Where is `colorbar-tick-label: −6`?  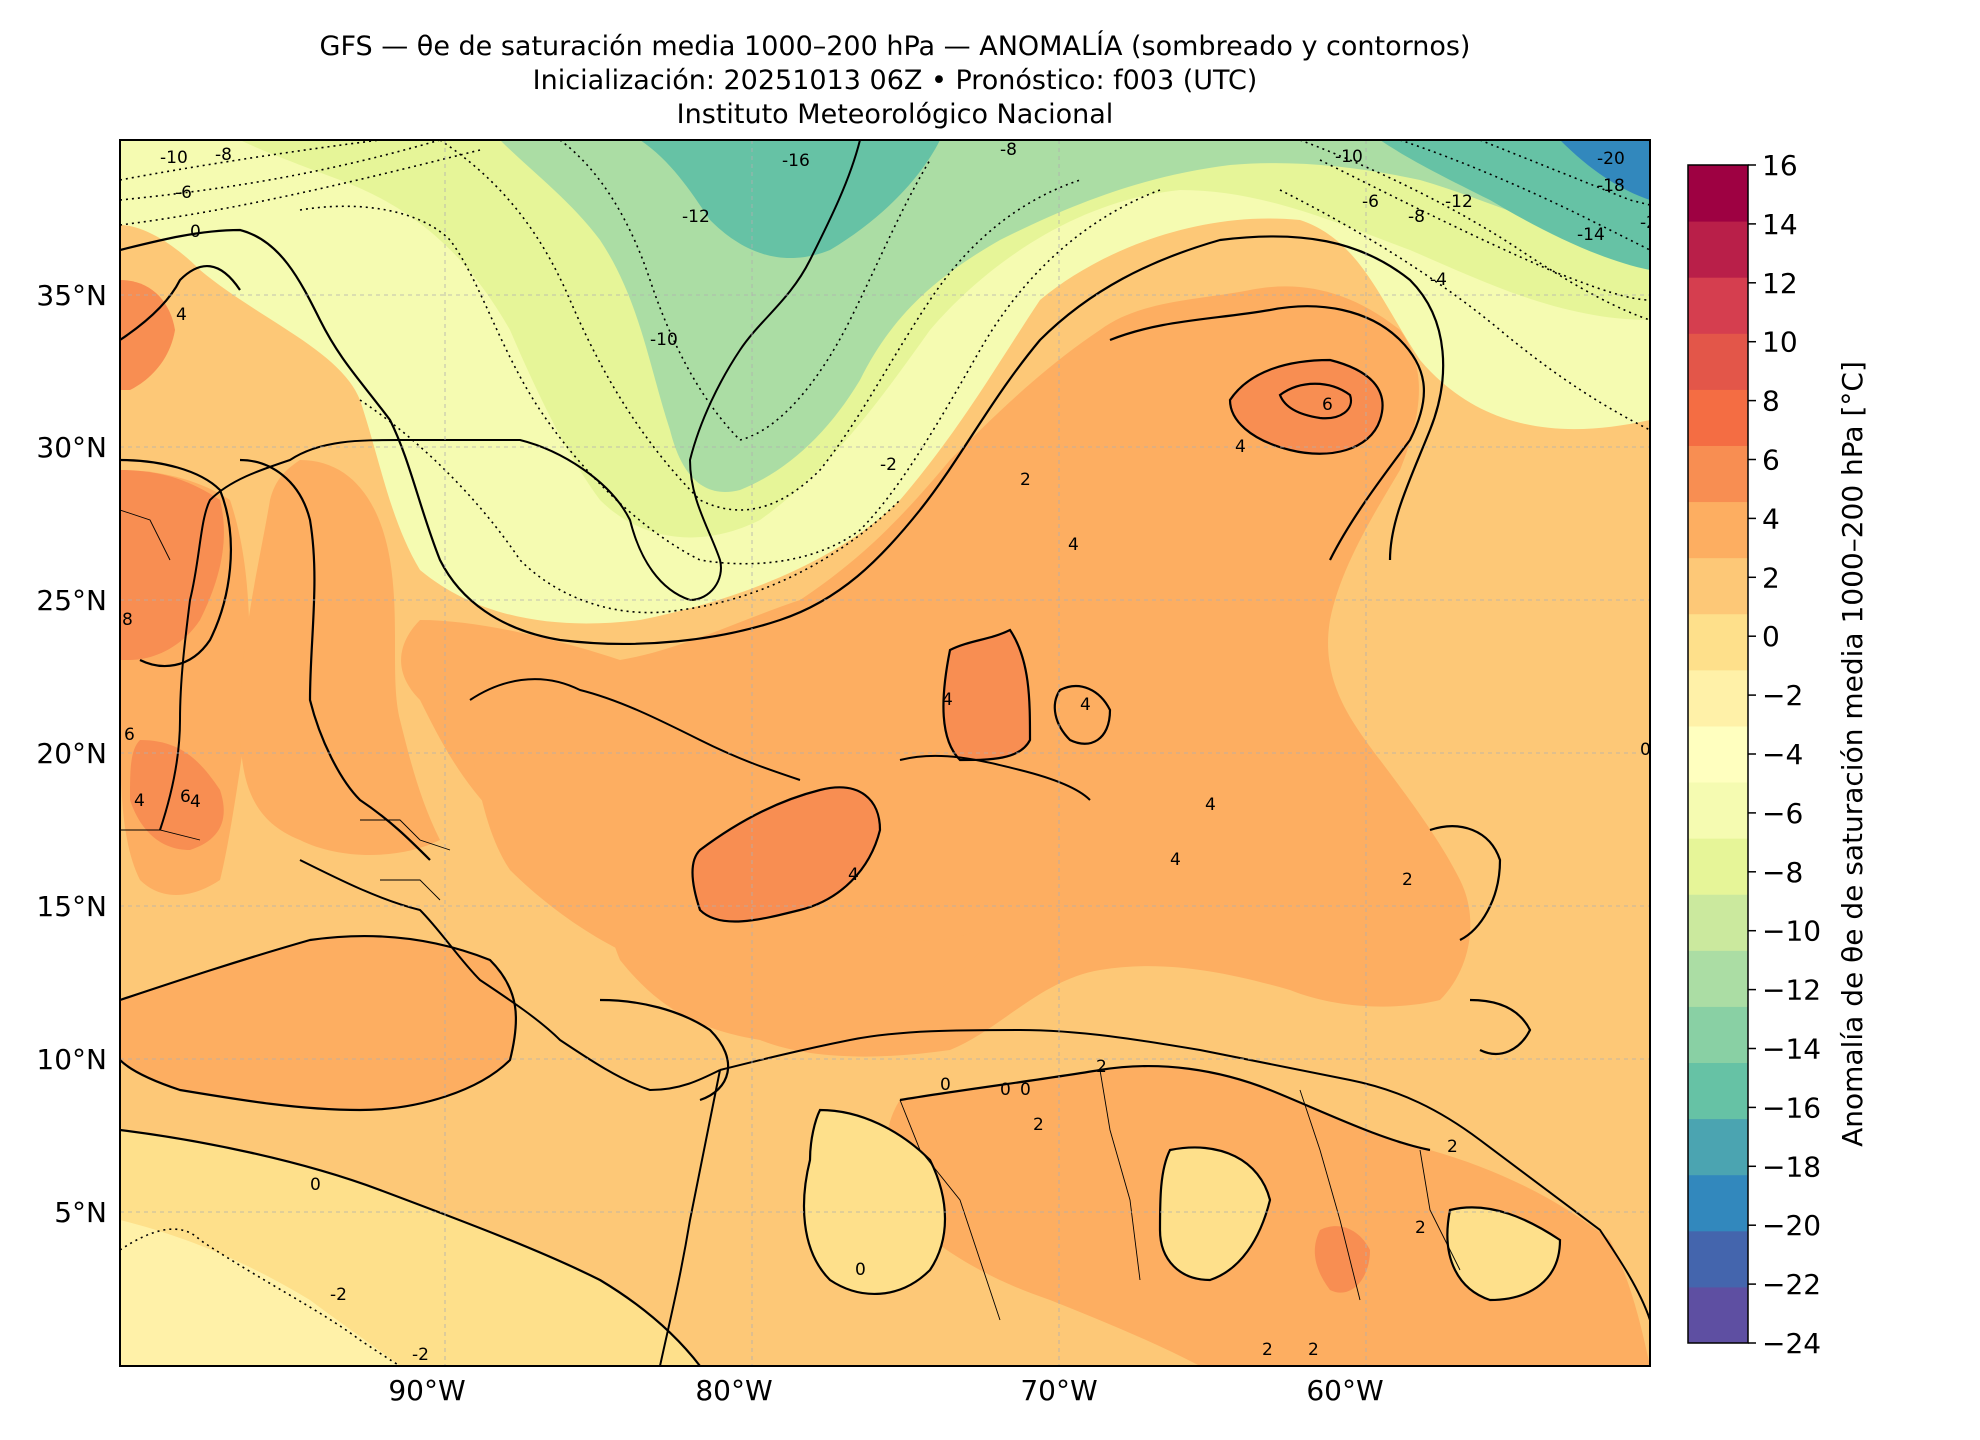 colorbar-tick-label: −6 is located at coordinates (1782, 813).